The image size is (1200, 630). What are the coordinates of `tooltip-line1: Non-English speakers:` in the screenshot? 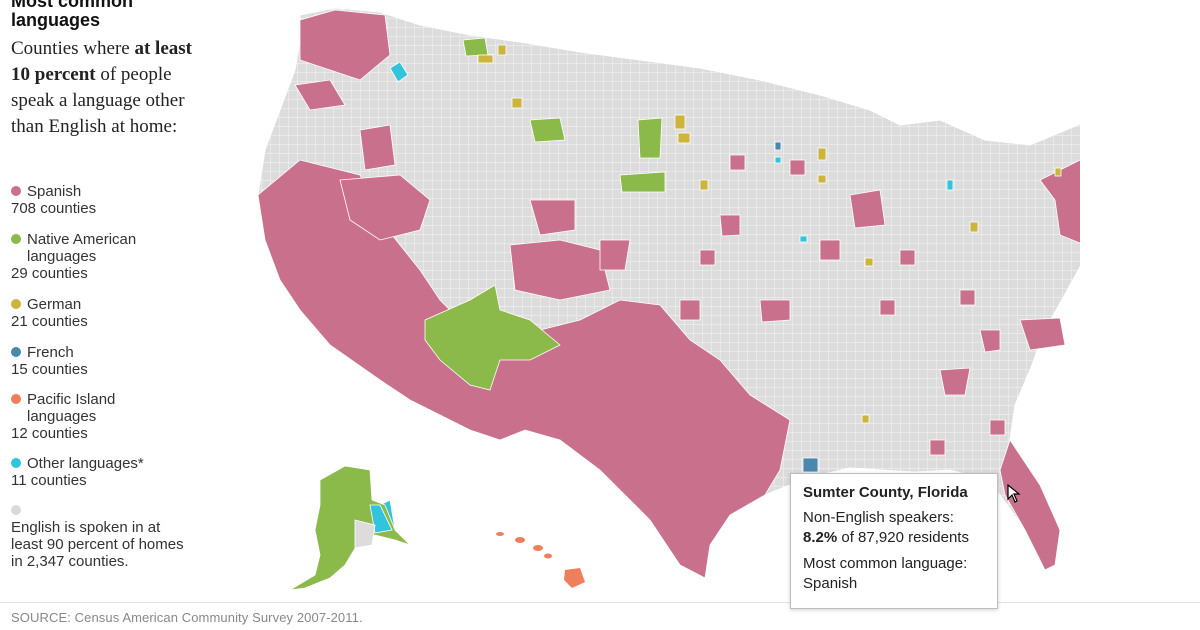 It's located at (878, 517).